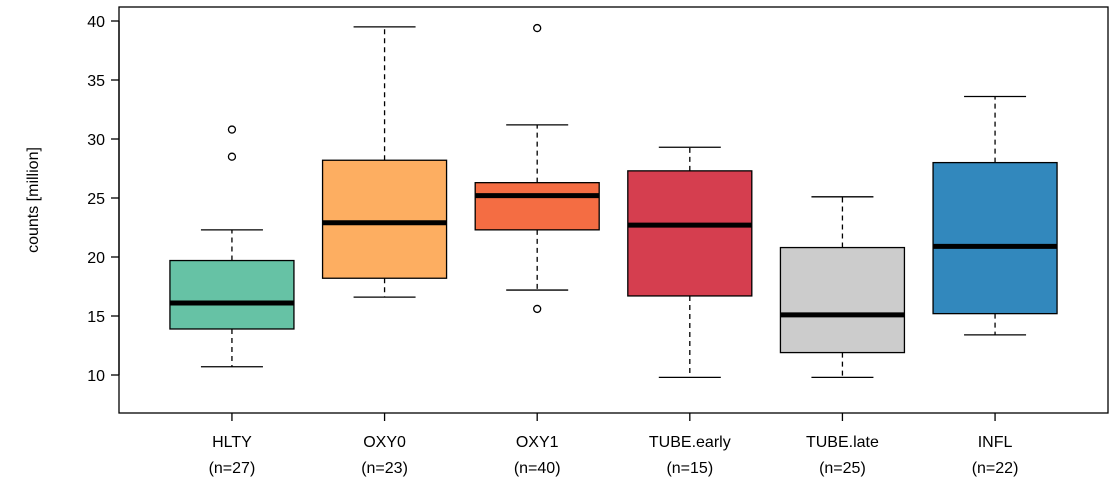 Image resolution: width=1116 pixels, height=496 pixels. Describe the element at coordinates (384, 468) in the screenshot. I see `x-tick-count-label: (n=23)` at that location.